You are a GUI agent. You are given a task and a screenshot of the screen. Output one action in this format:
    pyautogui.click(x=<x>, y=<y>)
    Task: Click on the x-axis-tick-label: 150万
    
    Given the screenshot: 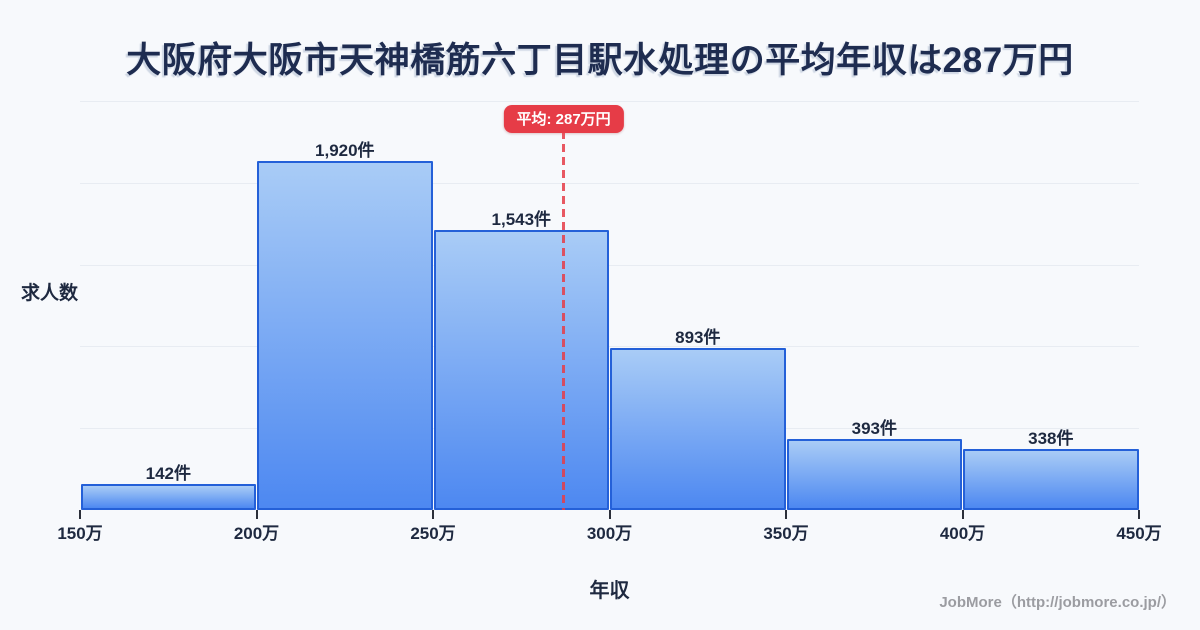 What is the action you would take?
    pyautogui.click(x=80, y=533)
    